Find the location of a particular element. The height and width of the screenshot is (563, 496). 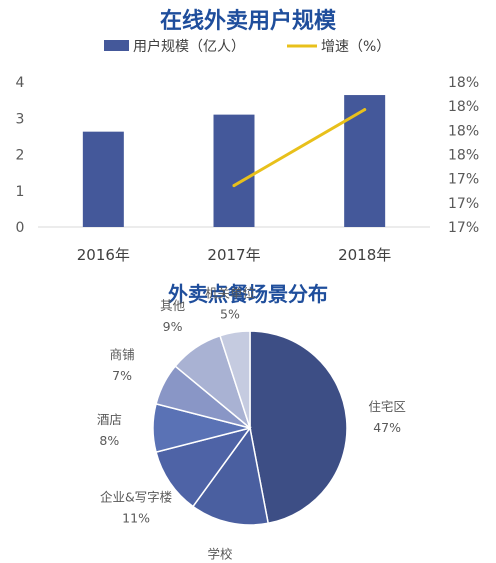

left-tick-label: 1 is located at coordinates (20, 192).